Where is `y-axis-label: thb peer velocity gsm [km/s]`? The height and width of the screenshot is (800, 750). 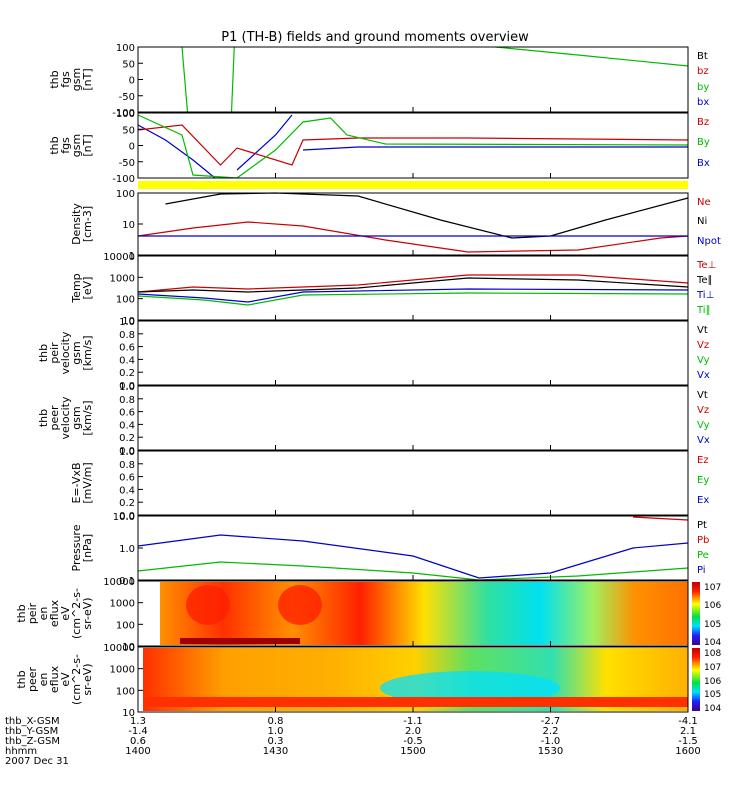 y-axis-label: thb peer velocity gsm [km/s] is located at coordinates (65, 418).